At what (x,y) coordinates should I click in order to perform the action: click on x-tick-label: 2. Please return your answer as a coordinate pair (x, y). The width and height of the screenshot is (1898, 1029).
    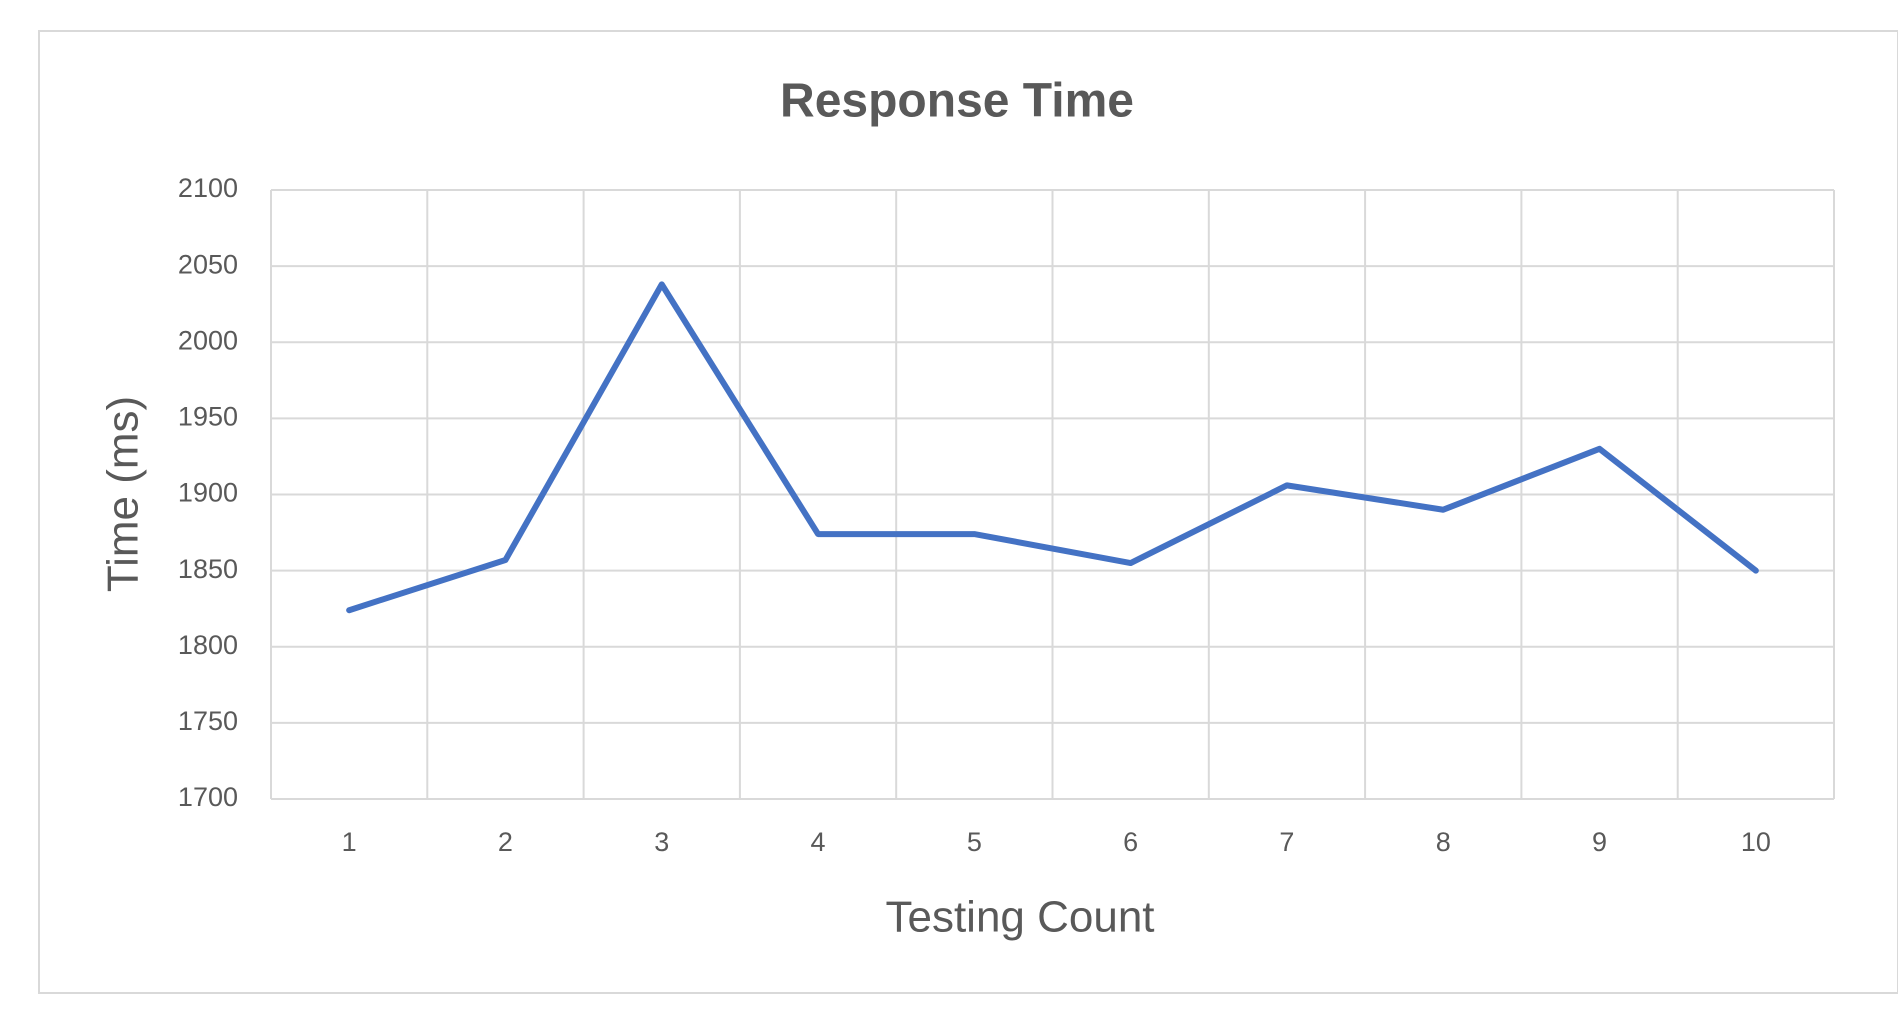
    Looking at the image, I should click on (505, 842).